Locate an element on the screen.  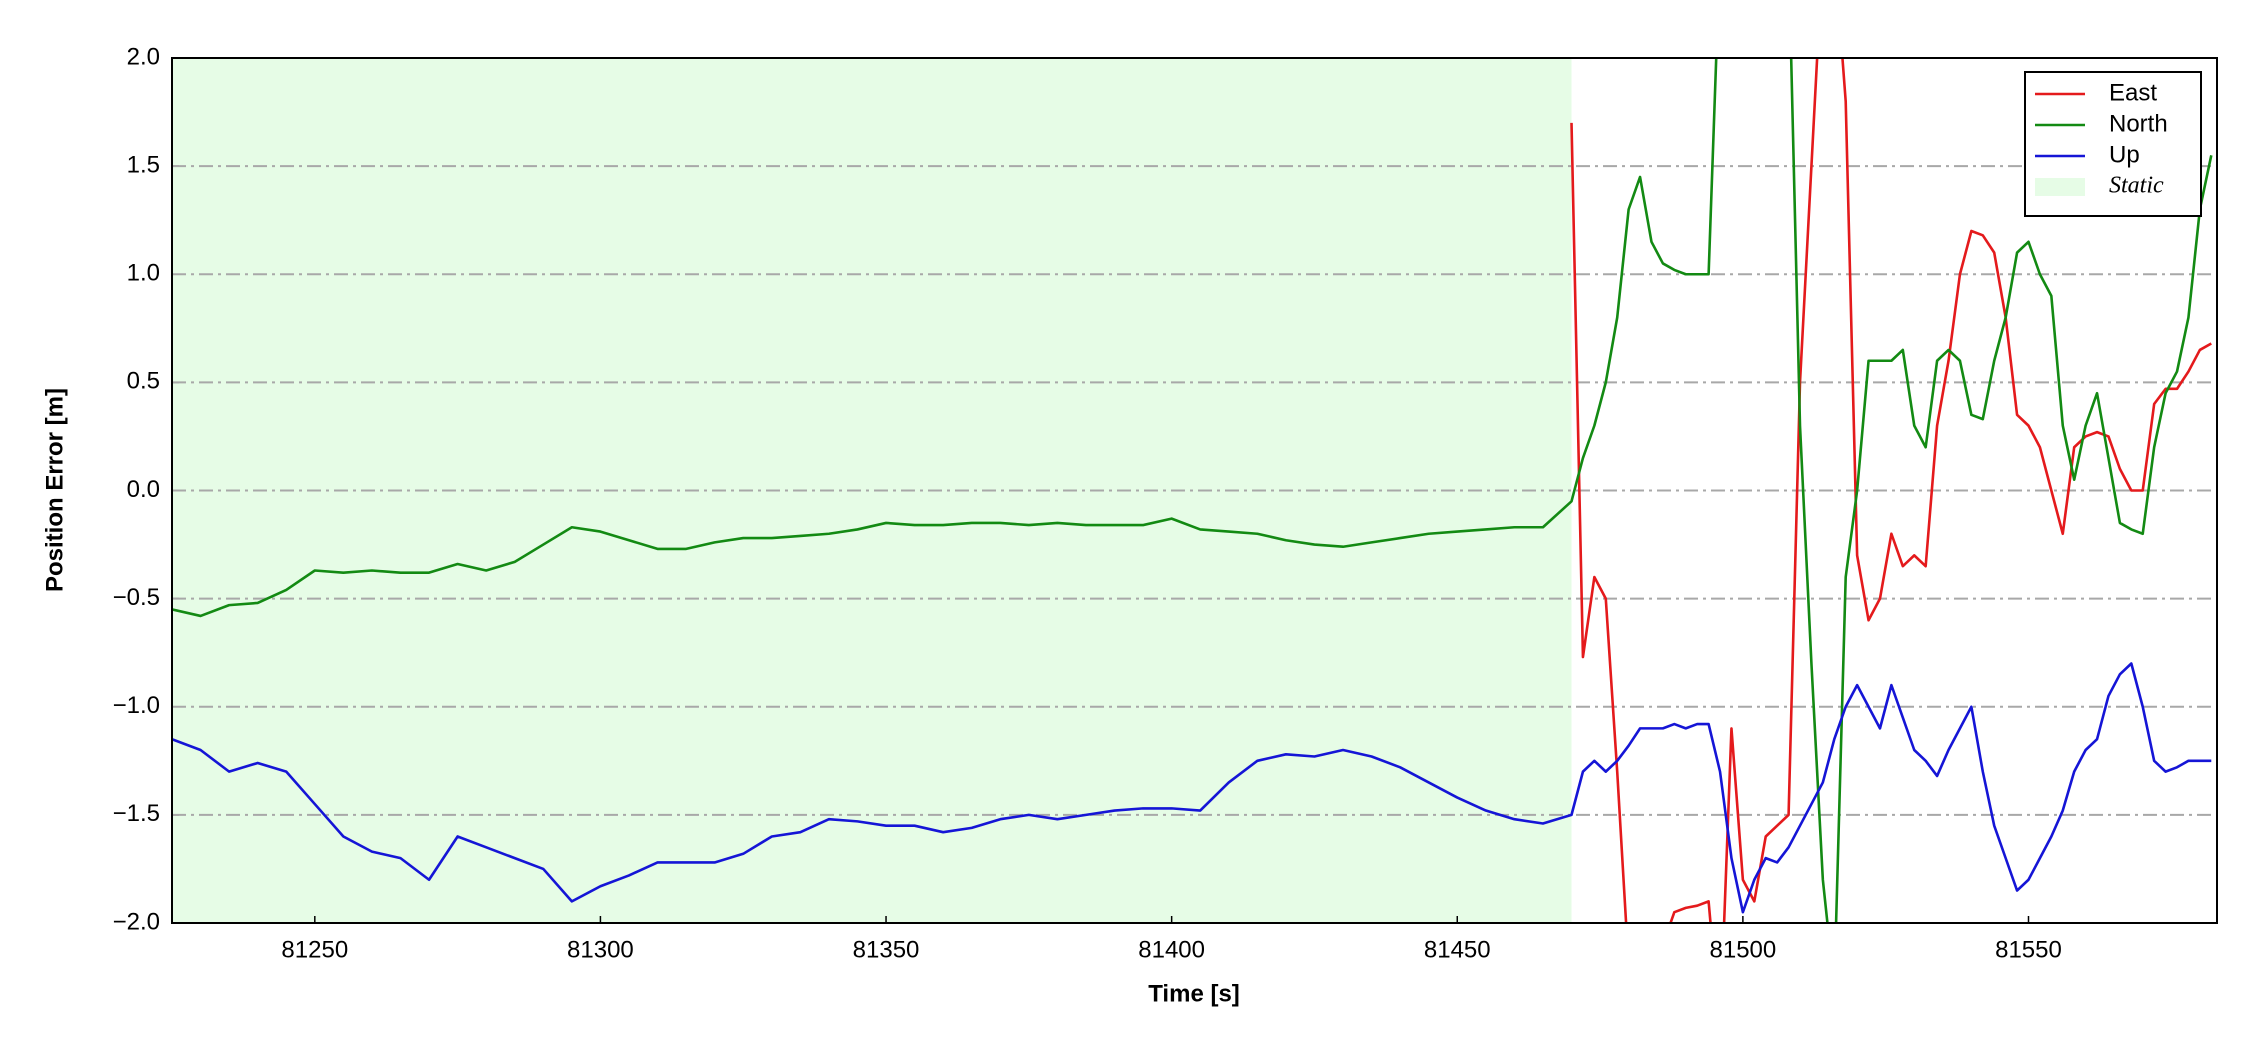
x-tick-label: 81300 is located at coordinates (600, 949).